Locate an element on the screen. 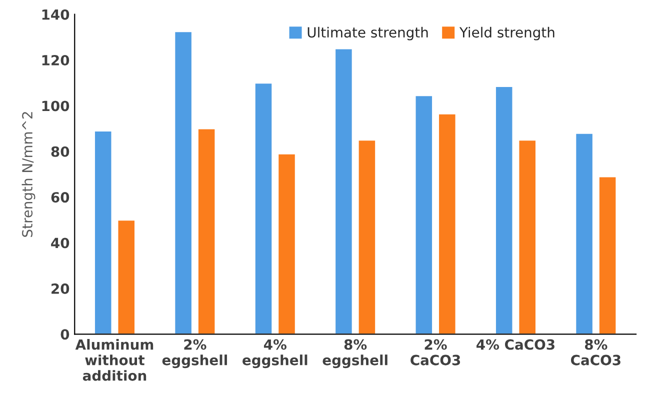  x-tick-label: 4% eggshell is located at coordinates (275, 353).